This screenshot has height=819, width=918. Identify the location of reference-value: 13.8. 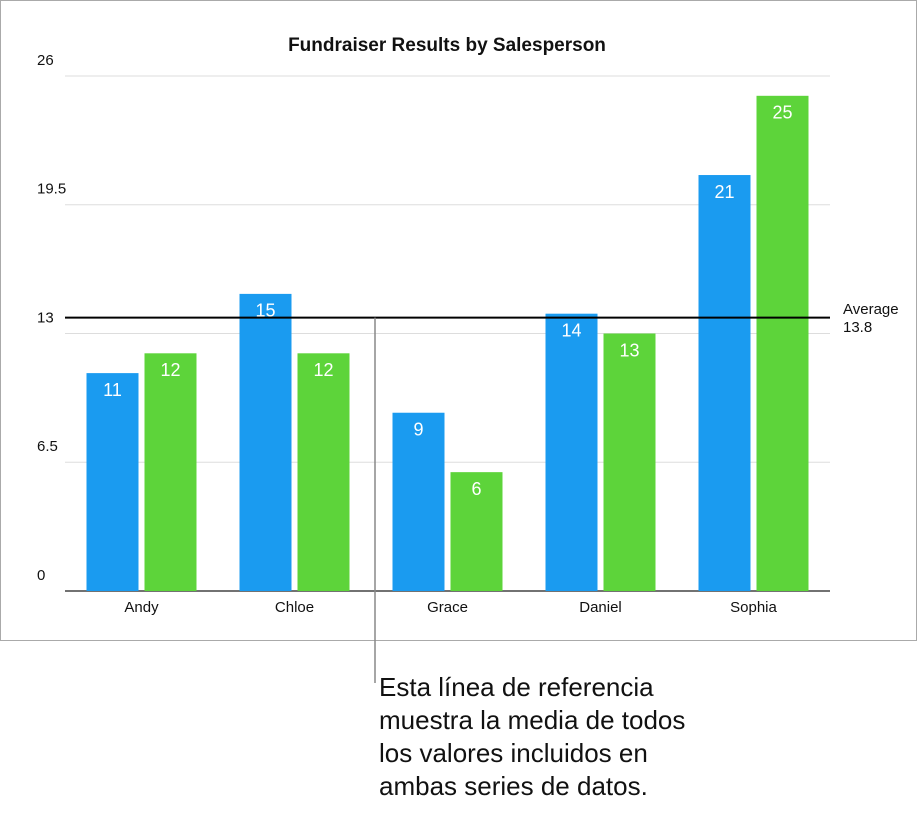
(857, 327).